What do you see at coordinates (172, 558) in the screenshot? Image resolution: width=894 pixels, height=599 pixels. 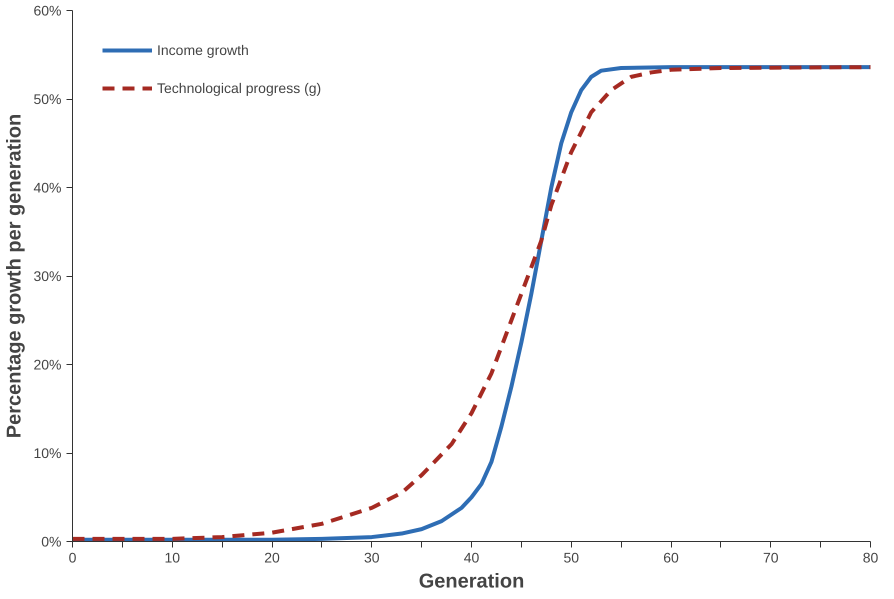 I see `x-tick-label: 10` at bounding box center [172, 558].